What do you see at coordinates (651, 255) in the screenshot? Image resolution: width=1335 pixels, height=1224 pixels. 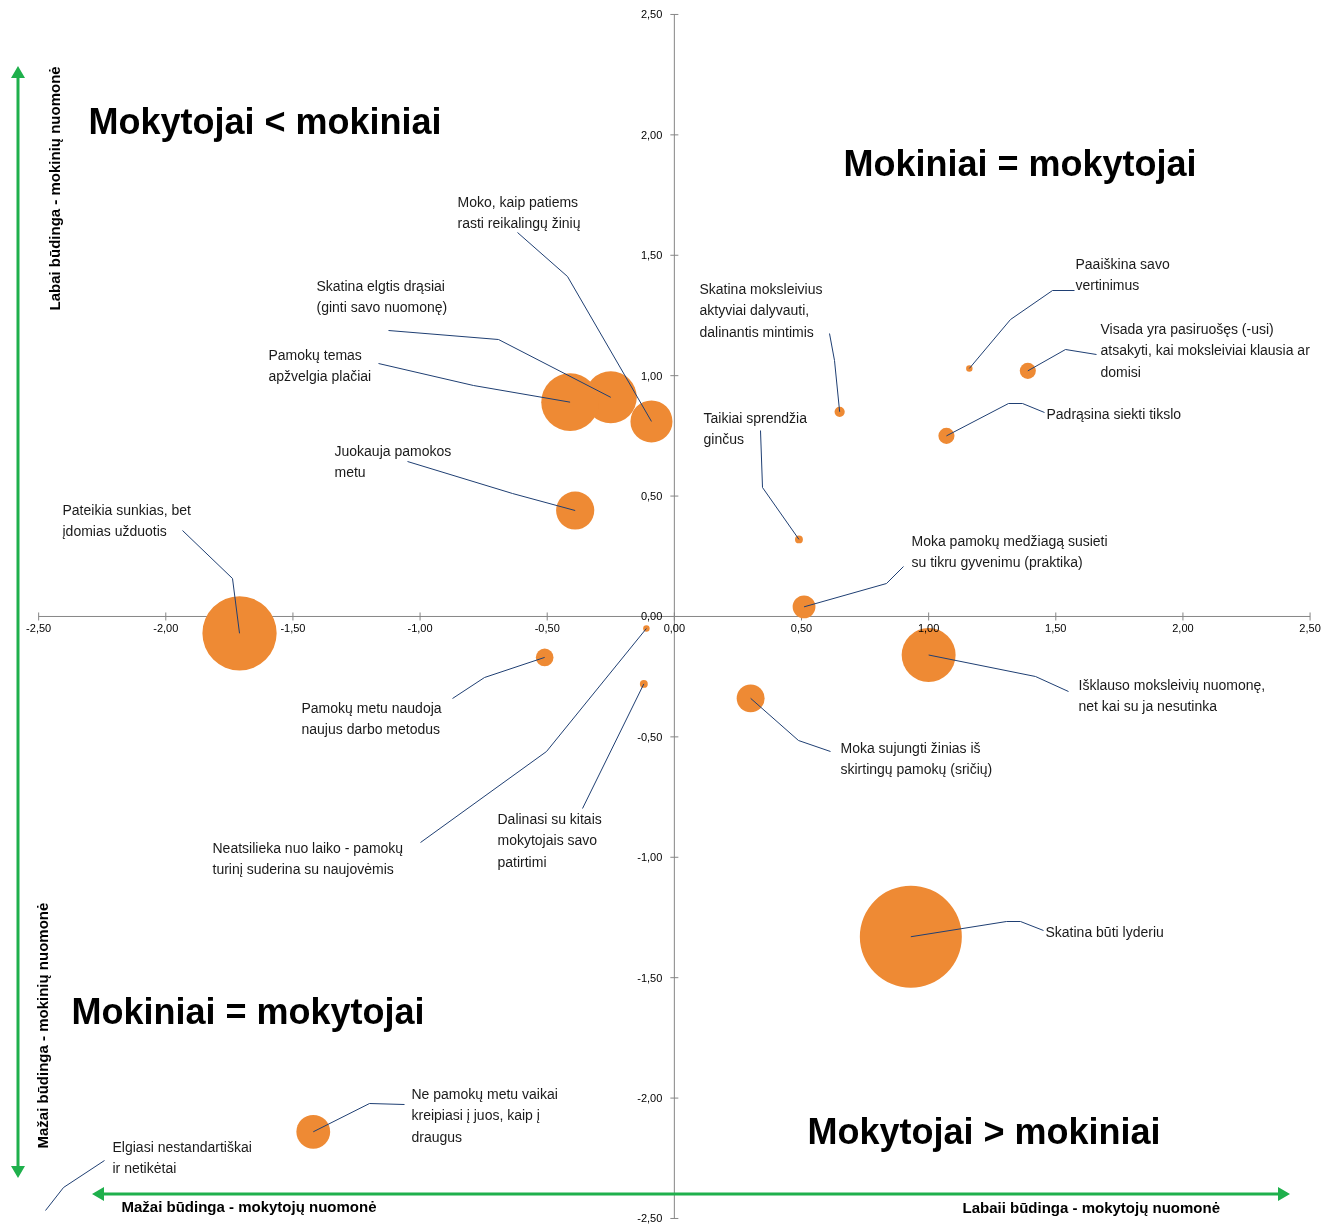 I see `y-tick-label: 1,50` at bounding box center [651, 255].